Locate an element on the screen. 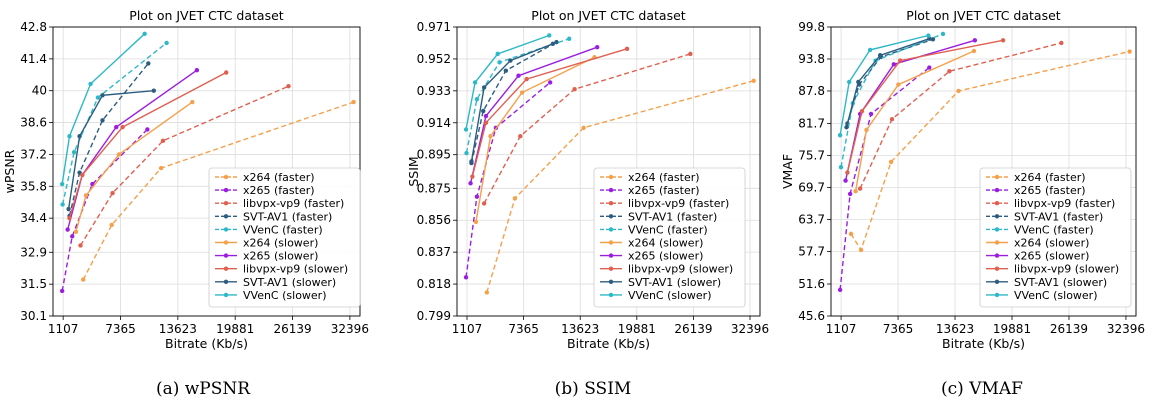 This screenshot has height=400, width=1162. y-tick-label: 0.875 is located at coordinates (434, 188).